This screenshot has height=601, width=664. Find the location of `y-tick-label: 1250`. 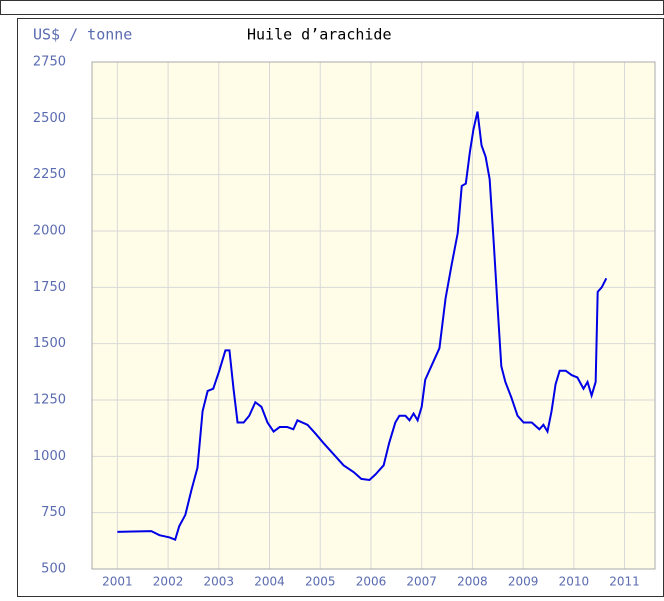

y-tick-label: 1250 is located at coordinates (49, 400).